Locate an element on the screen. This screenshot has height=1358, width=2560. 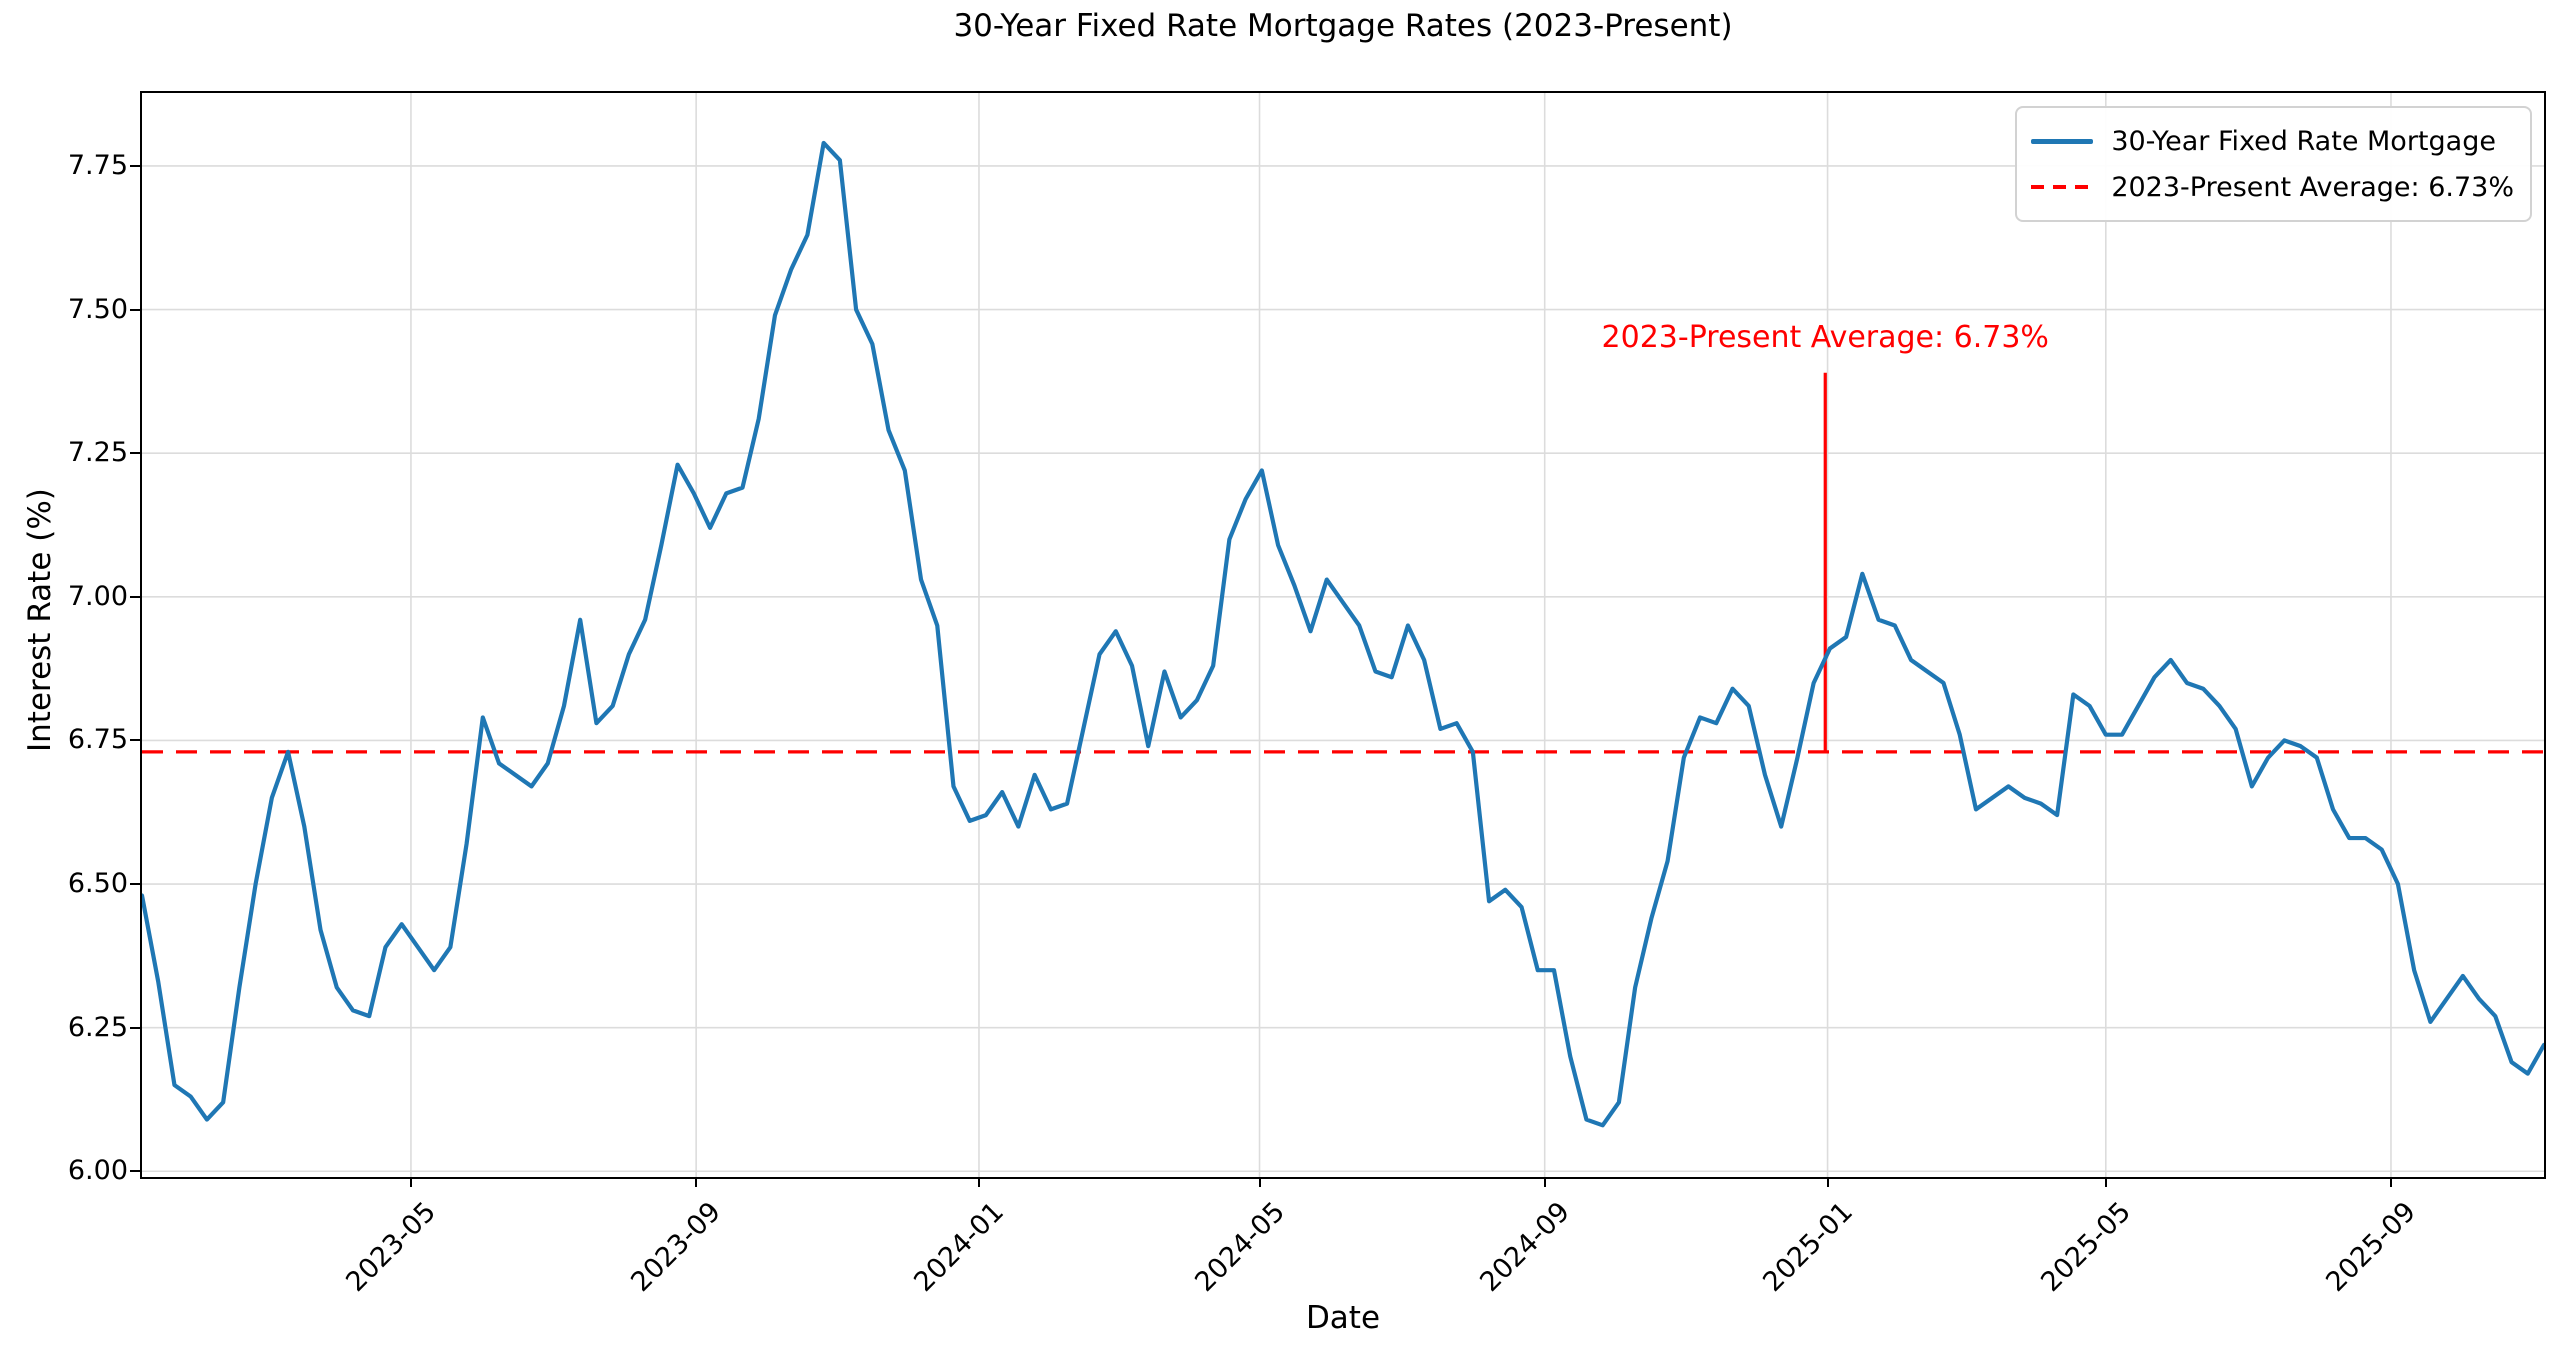
legend-label: 2023-Present Average: 6.73% is located at coordinates (2312, 187).